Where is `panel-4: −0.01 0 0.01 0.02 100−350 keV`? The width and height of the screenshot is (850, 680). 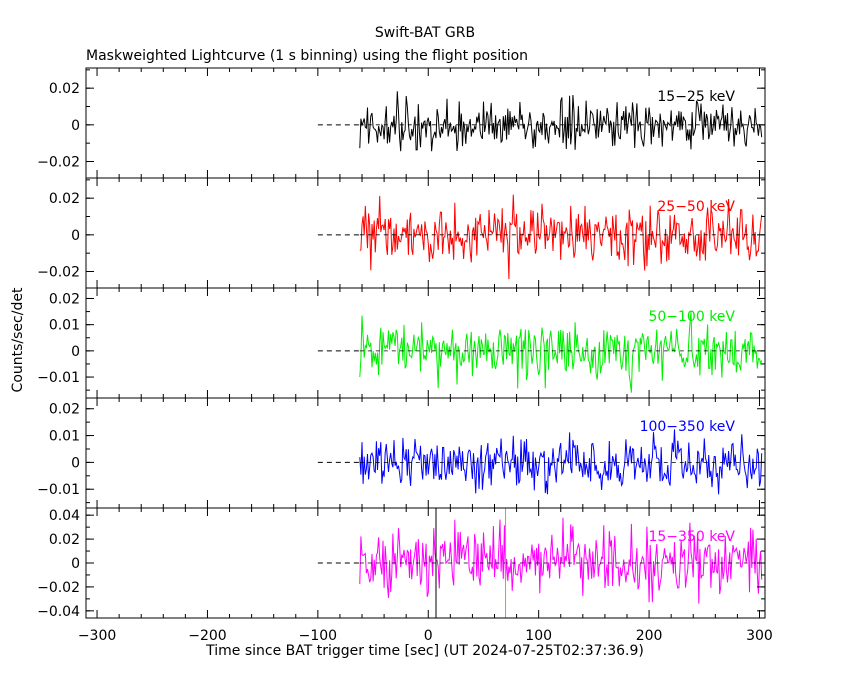
panel-4: −0.01 0 0.01 0.02 100−350 keV is located at coordinates (401, 453).